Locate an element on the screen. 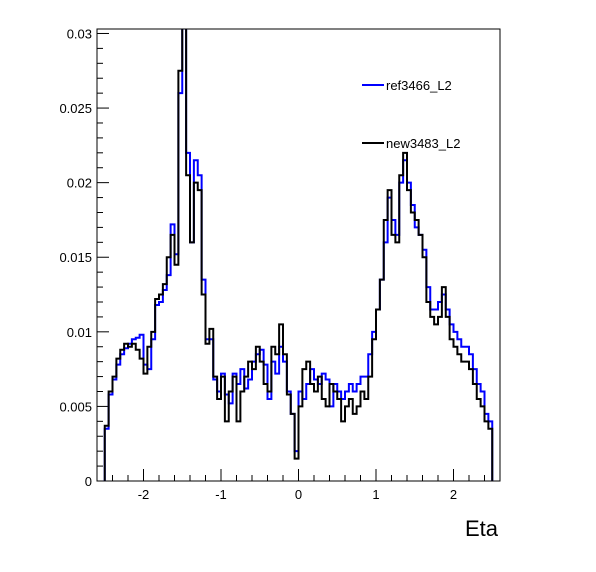  x-axis-title: Eta is located at coordinates (482, 528).